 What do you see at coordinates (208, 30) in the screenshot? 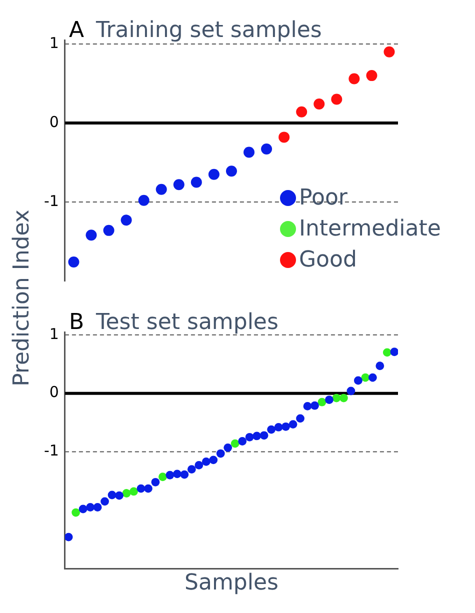
I see `chart-title: Training set samples` at bounding box center [208, 30].